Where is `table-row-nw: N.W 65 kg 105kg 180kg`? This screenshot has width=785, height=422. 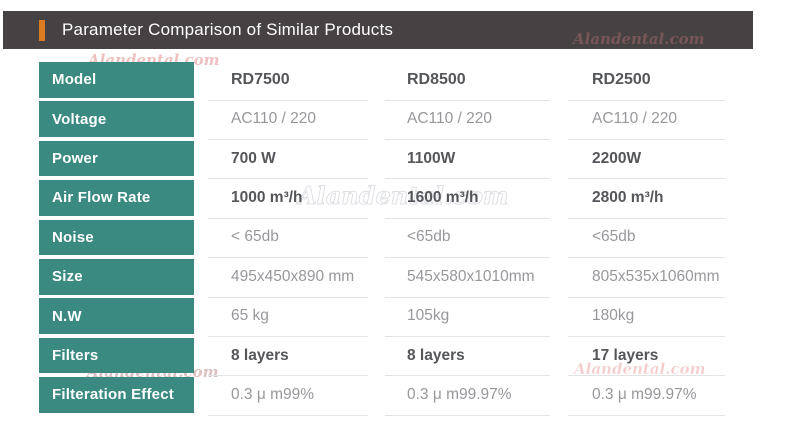 table-row-nw: N.W 65 kg 105kg 180kg is located at coordinates (382, 317).